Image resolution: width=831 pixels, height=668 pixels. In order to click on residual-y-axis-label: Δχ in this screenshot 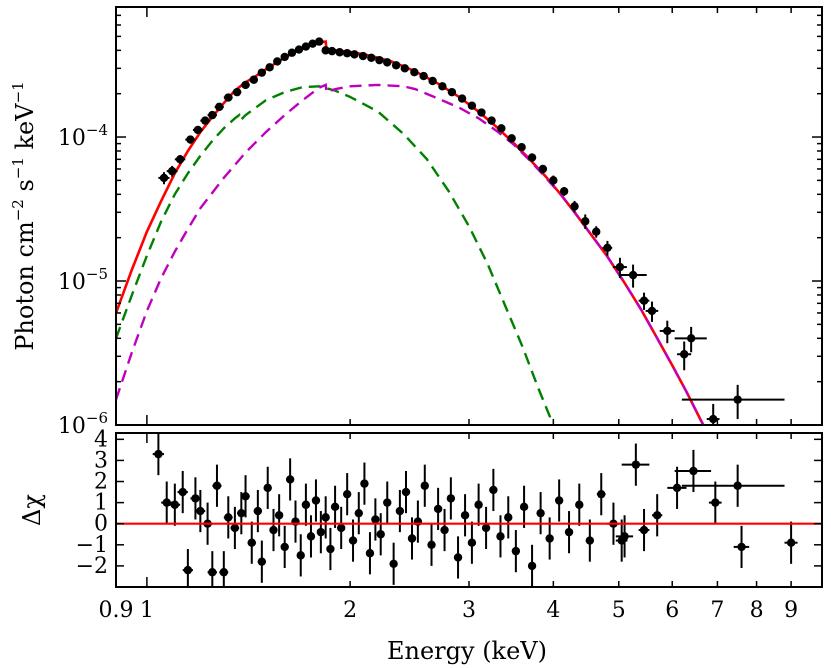, I will do `click(32, 510)`.